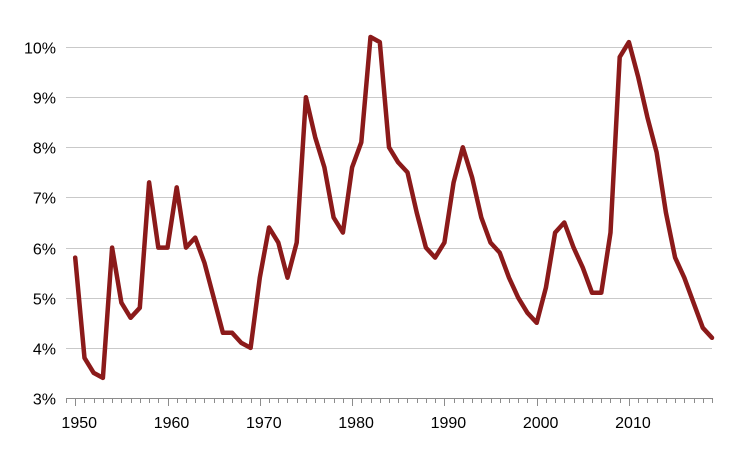  What do you see at coordinates (264, 423) in the screenshot?
I see `x-tick-label: 1970` at bounding box center [264, 423].